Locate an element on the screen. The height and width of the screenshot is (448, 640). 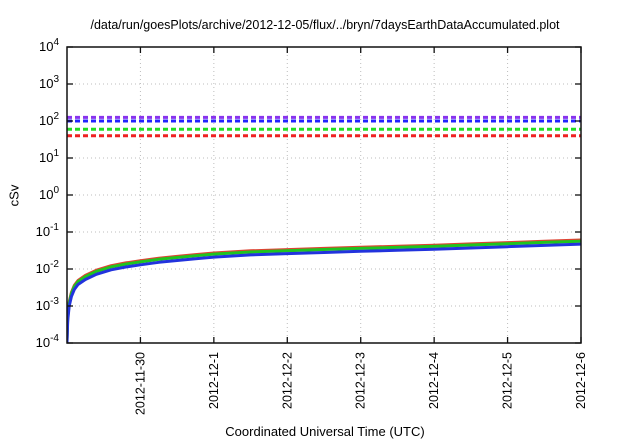
y-tick-label: 10⁻² is located at coordinates (48, 267).